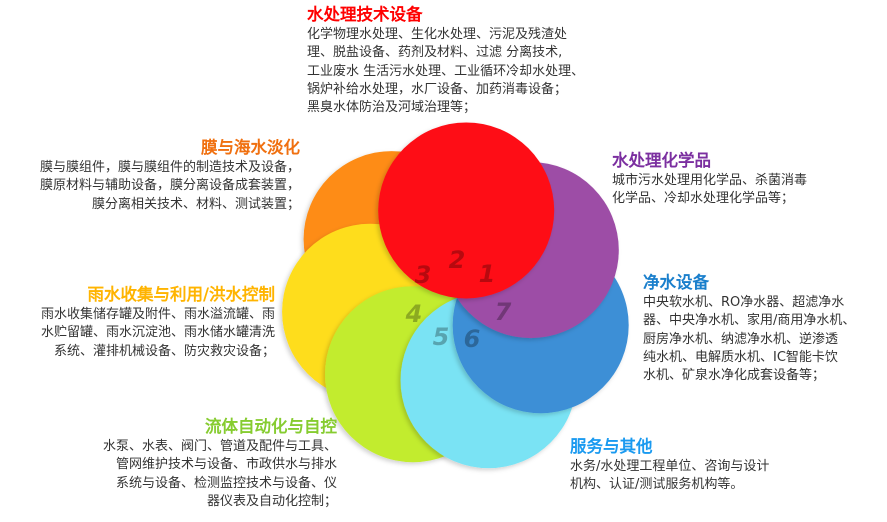 The width and height of the screenshot is (887, 522). I want to click on category-title: 水处理技术设备, so click(365, 14).